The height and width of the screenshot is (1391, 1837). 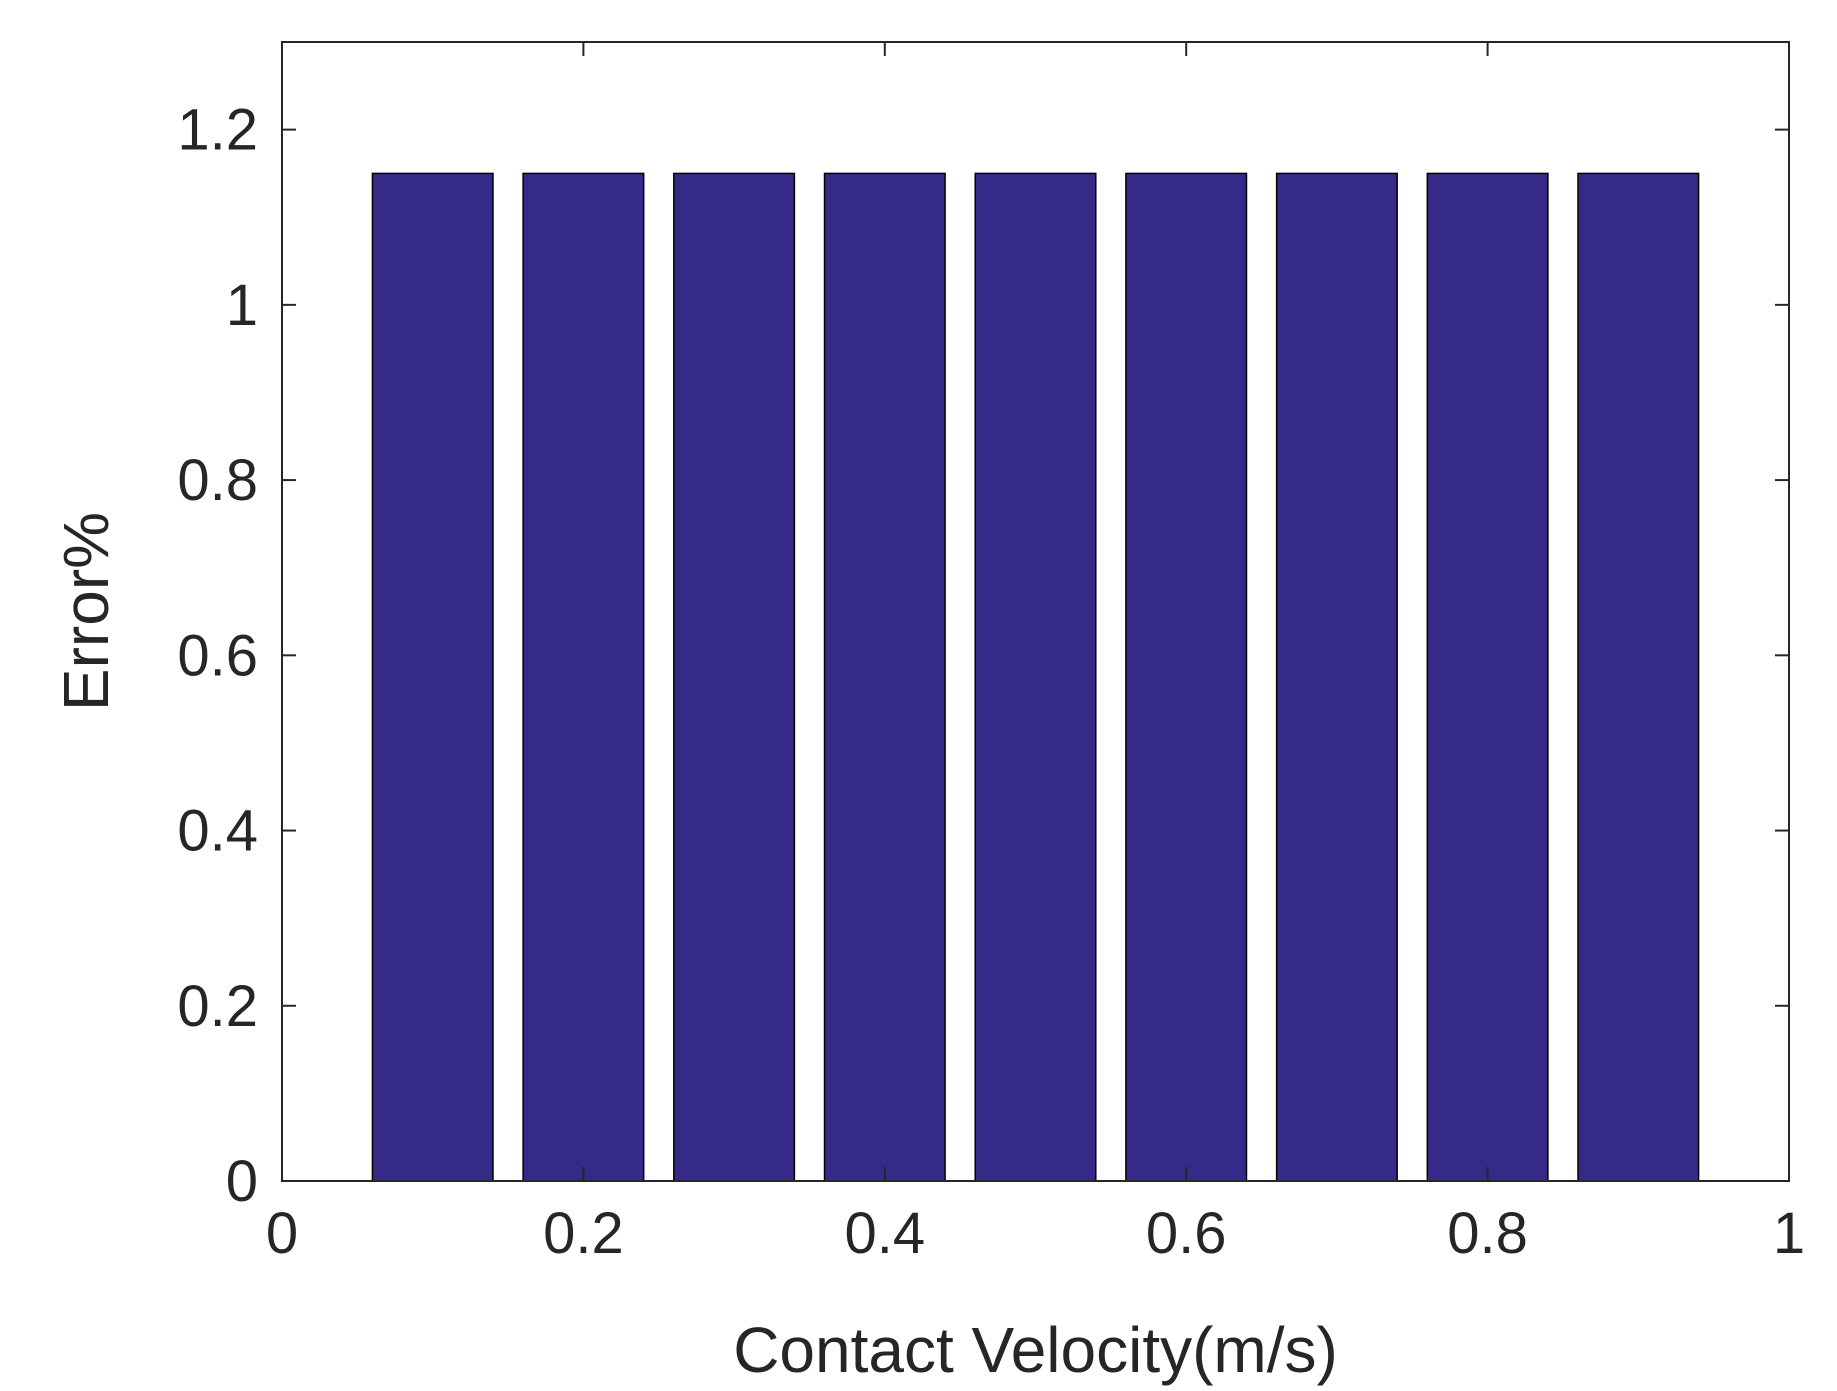 I want to click on y-tick-label: 0.8, so click(x=217, y=480).